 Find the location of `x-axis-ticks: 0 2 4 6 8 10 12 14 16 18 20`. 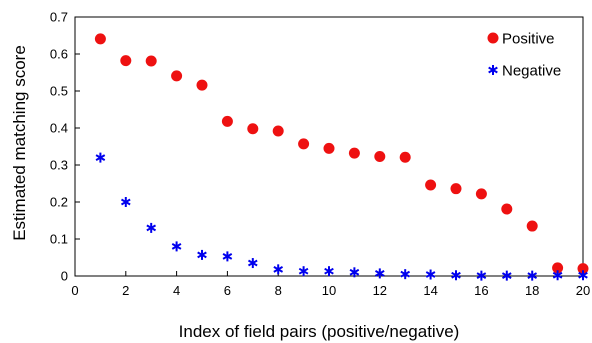

x-axis-ticks: 0 2 4 6 8 10 12 14 16 18 20 is located at coordinates (330, 284).